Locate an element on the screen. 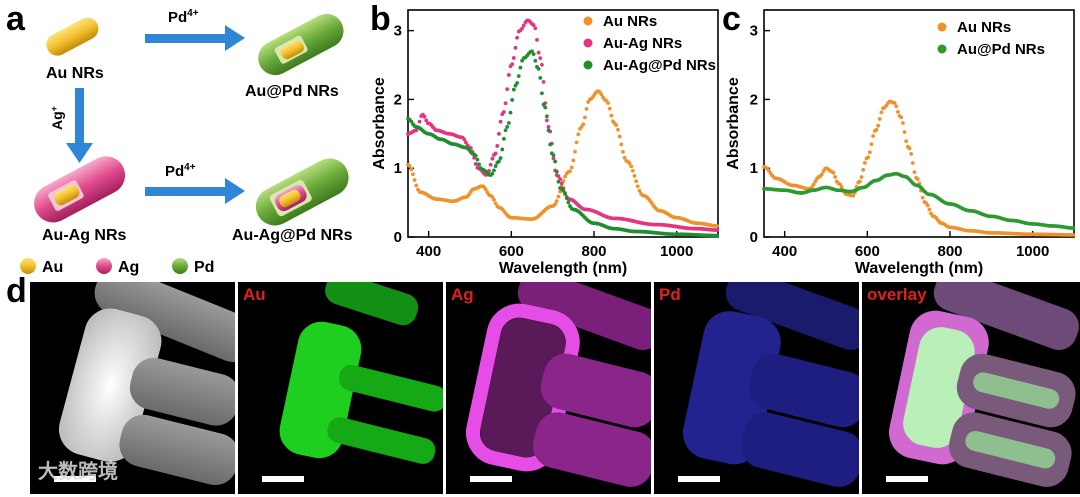  legend-label: Au NRs is located at coordinates (984, 27).